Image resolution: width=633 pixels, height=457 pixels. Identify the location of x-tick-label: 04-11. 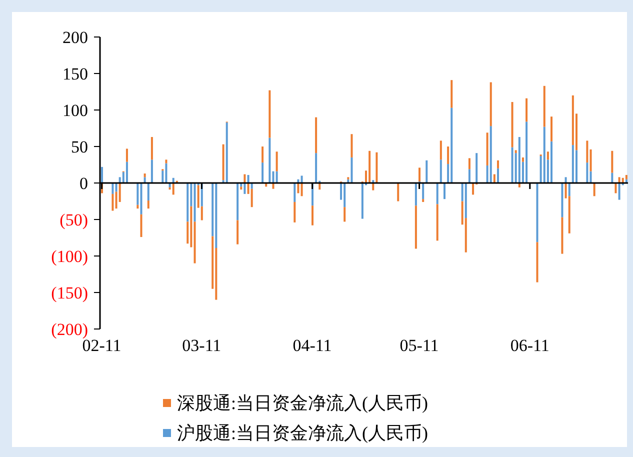
(312, 345).